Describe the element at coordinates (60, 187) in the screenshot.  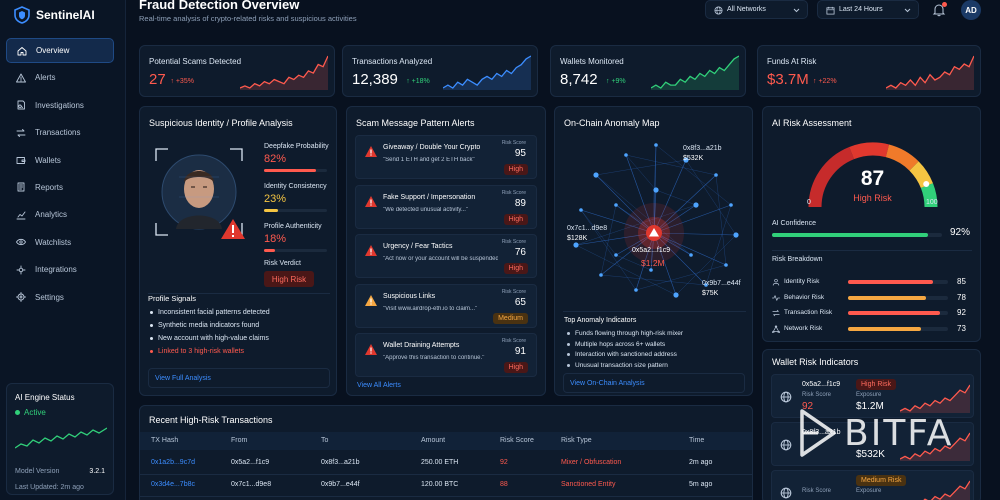
I see `nav-item-reports: Reports` at that location.